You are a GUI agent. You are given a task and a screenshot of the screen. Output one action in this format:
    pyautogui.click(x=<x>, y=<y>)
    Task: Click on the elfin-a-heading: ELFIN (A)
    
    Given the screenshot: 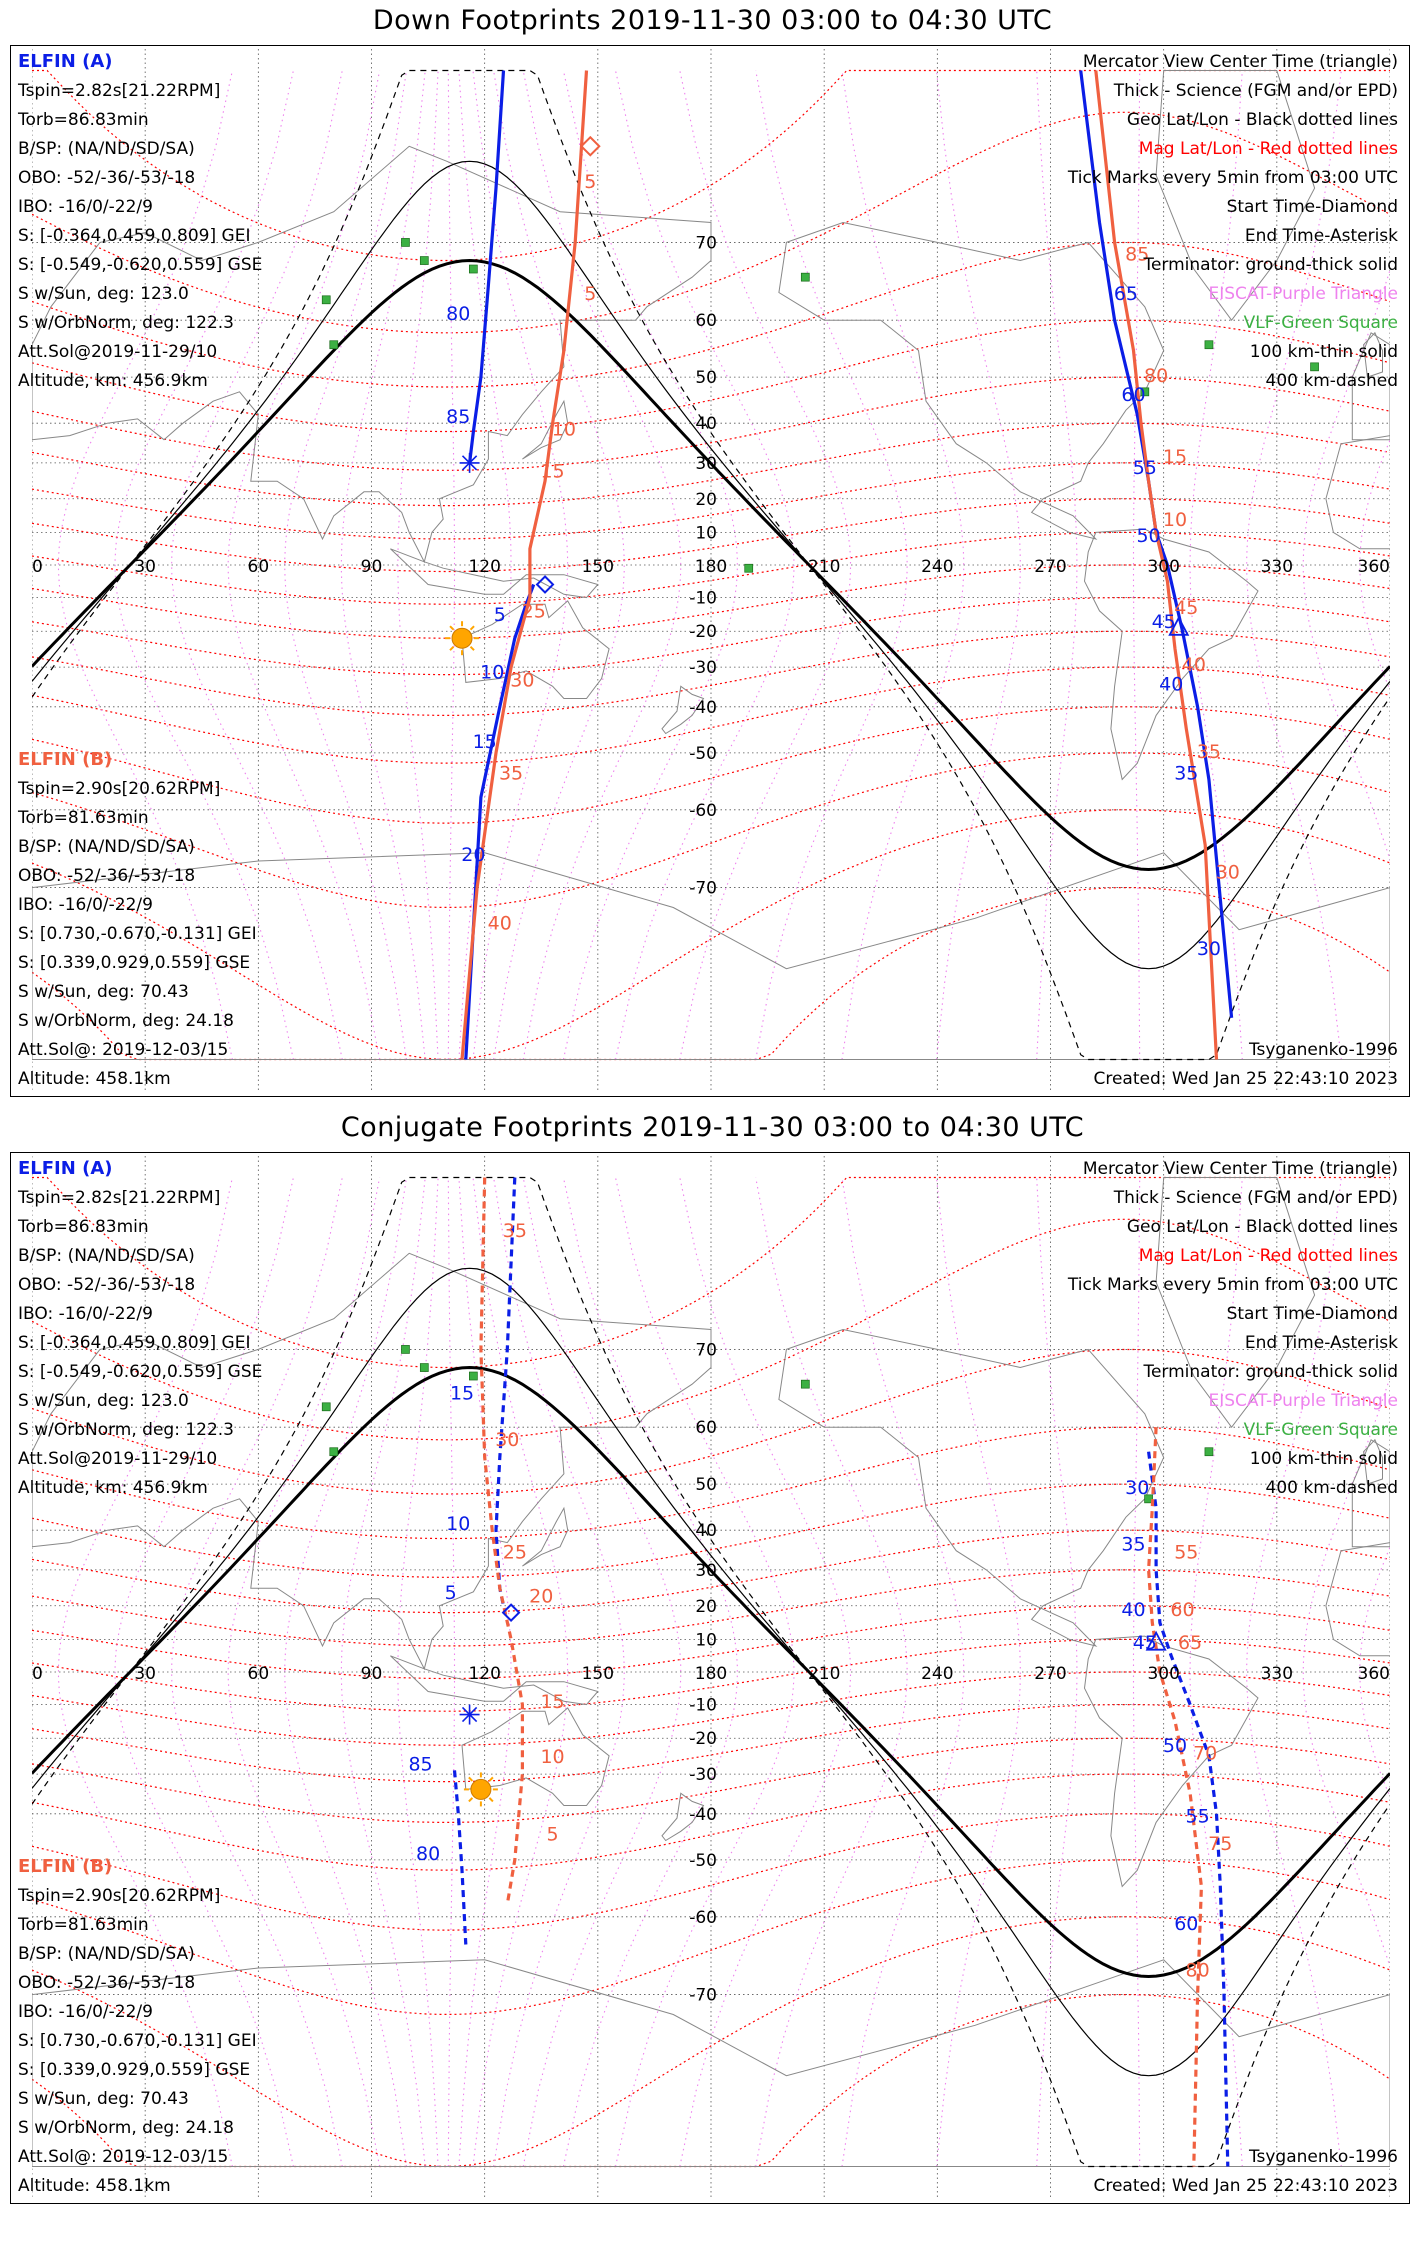 What is the action you would take?
    pyautogui.click(x=65, y=61)
    